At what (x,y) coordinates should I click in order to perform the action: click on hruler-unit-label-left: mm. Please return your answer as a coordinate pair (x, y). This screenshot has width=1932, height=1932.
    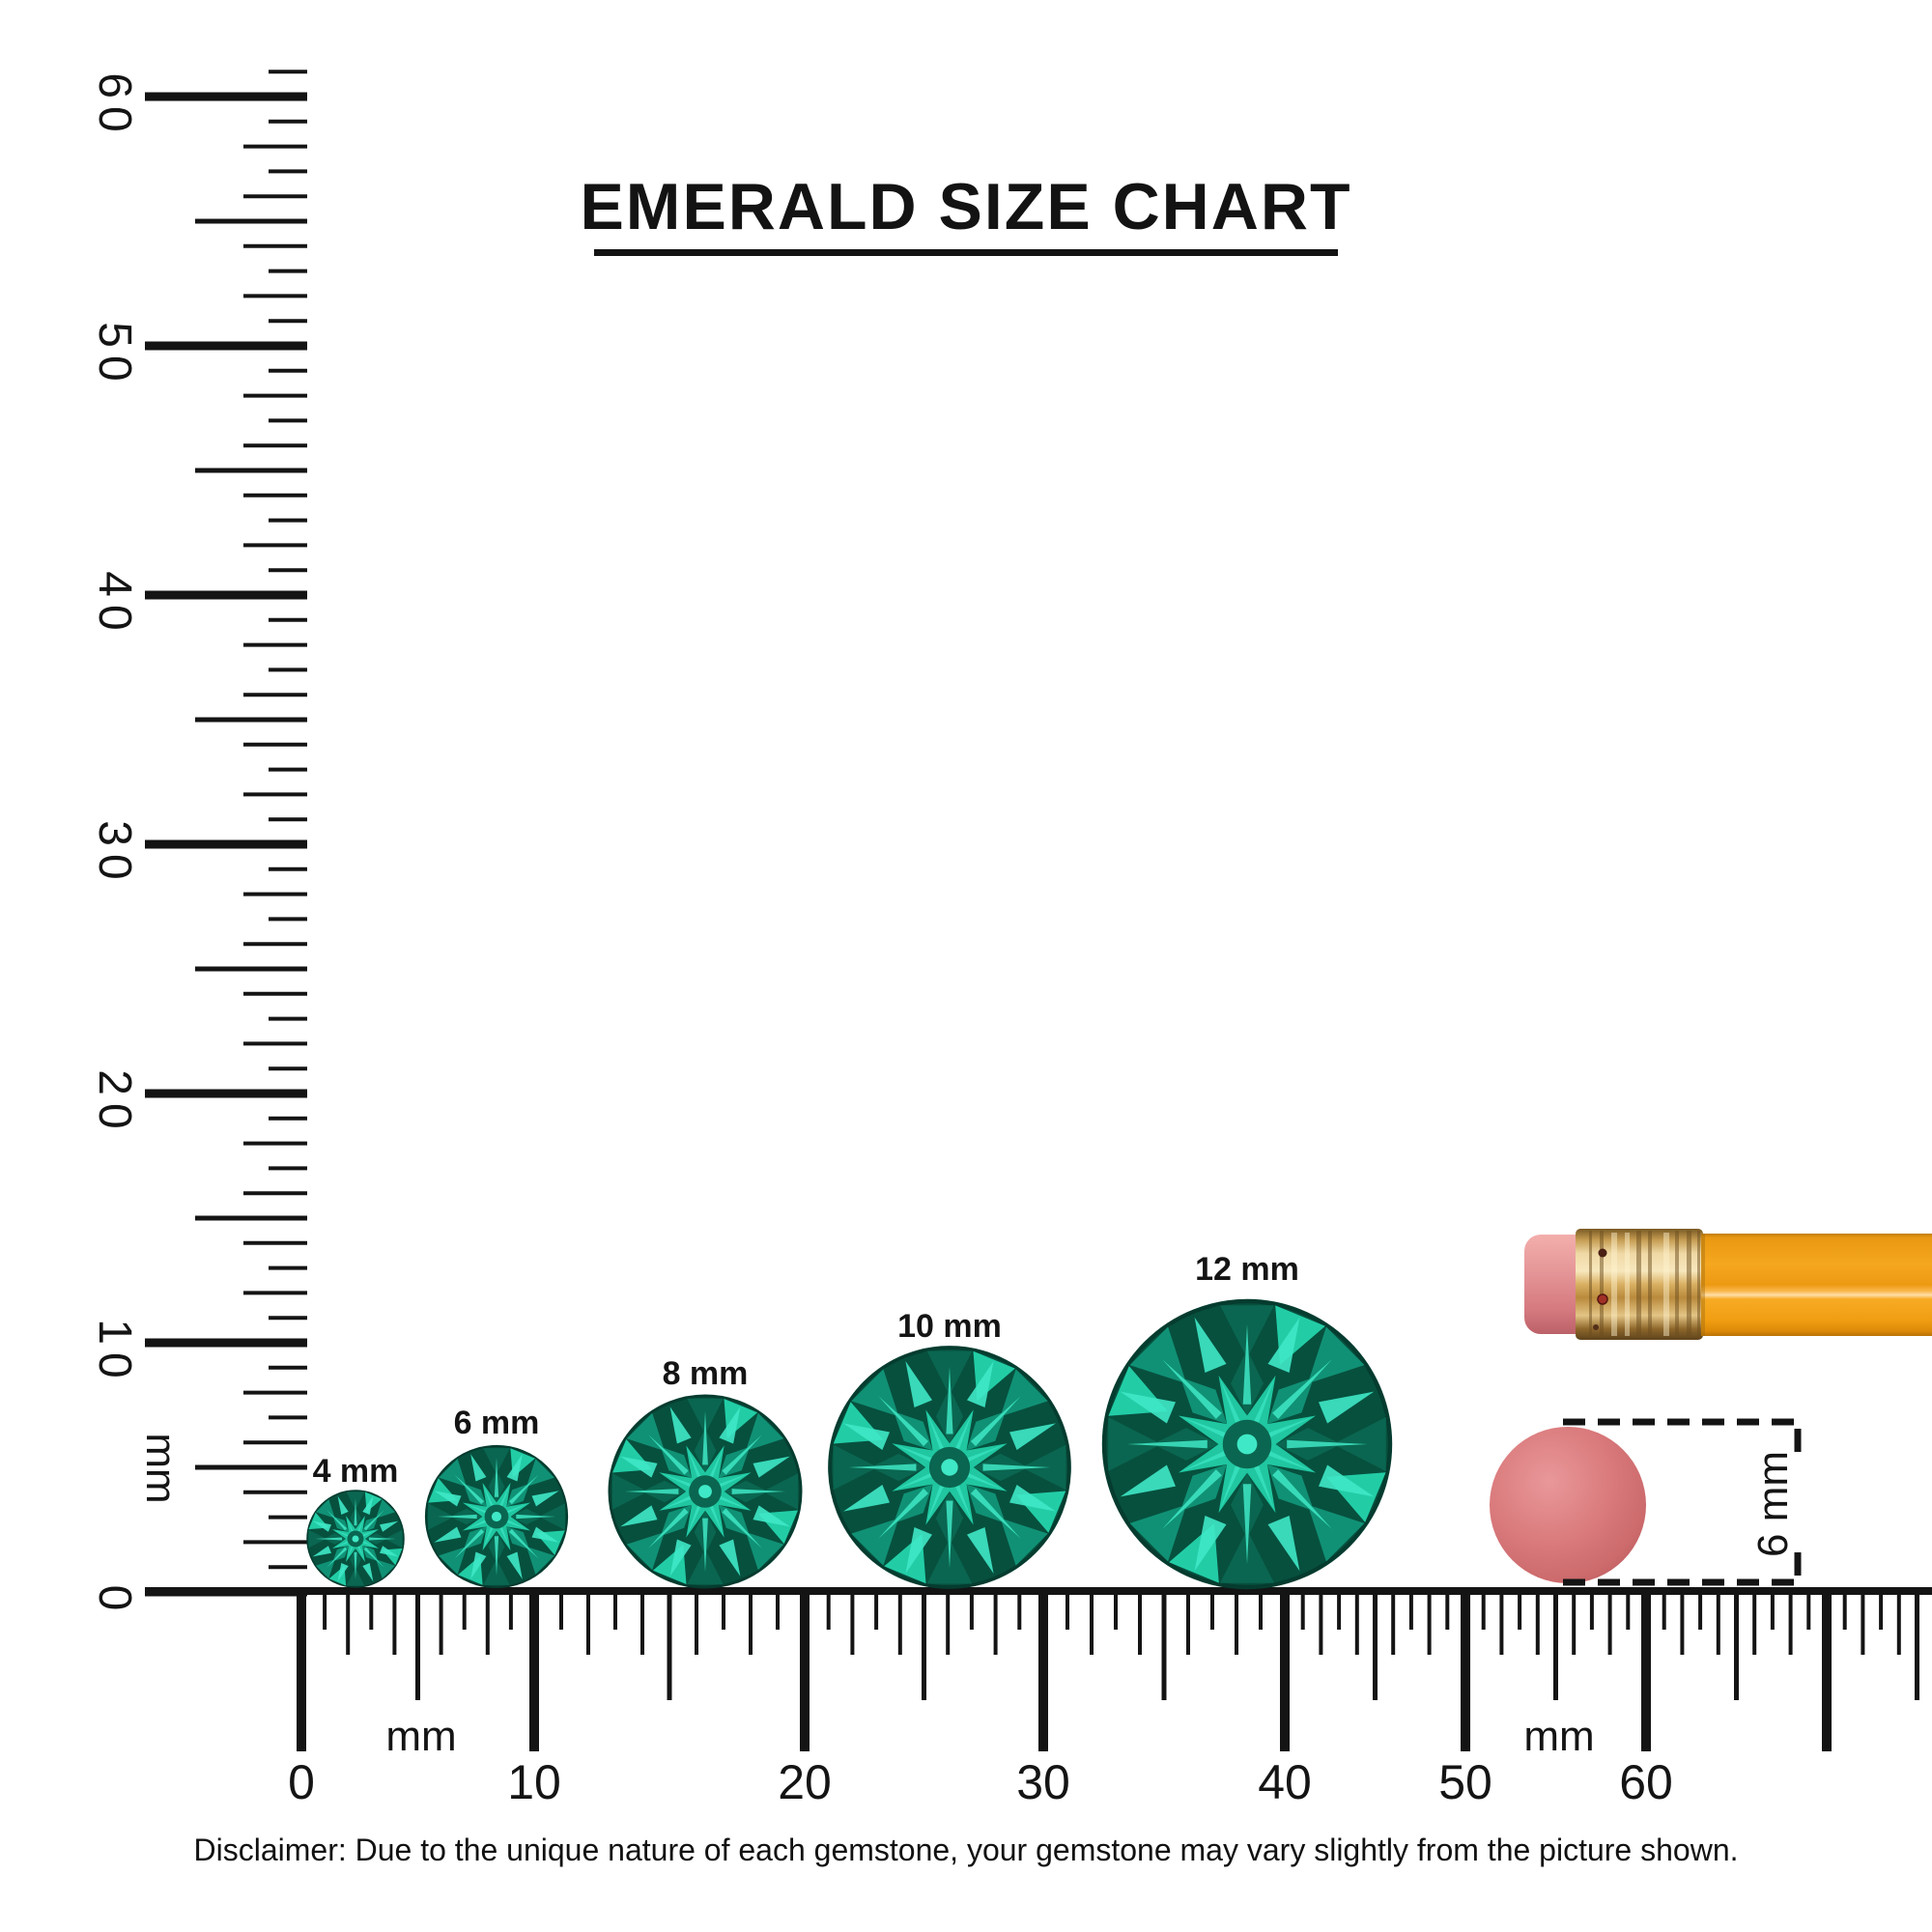
    Looking at the image, I should click on (420, 1736).